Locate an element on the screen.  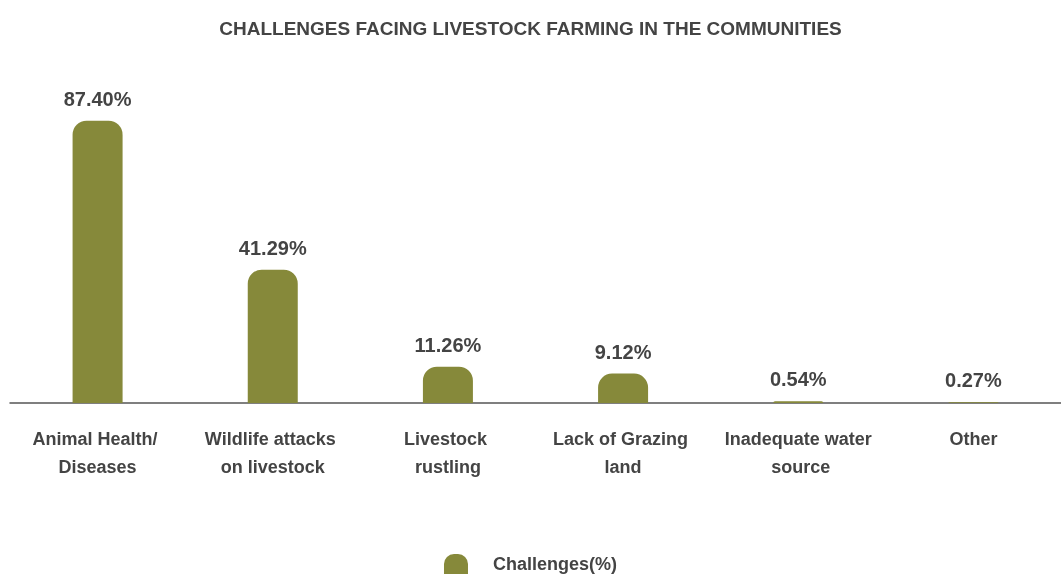
data-label: 11.26% is located at coordinates (448, 344).